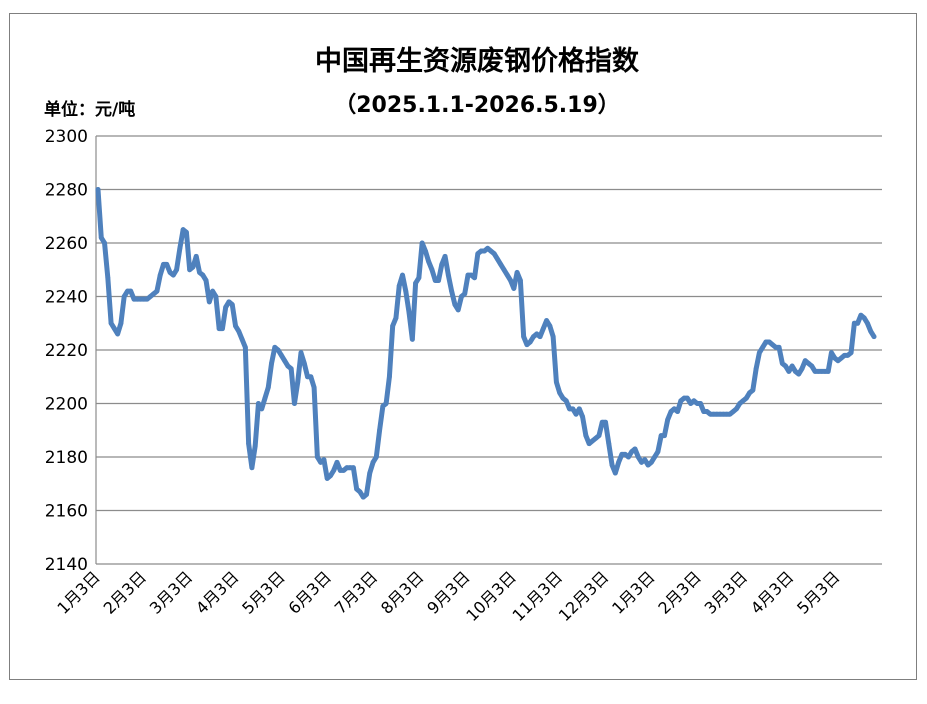 The image size is (927, 704). What do you see at coordinates (66, 244) in the screenshot?
I see `y-tick-label: 2260` at bounding box center [66, 244].